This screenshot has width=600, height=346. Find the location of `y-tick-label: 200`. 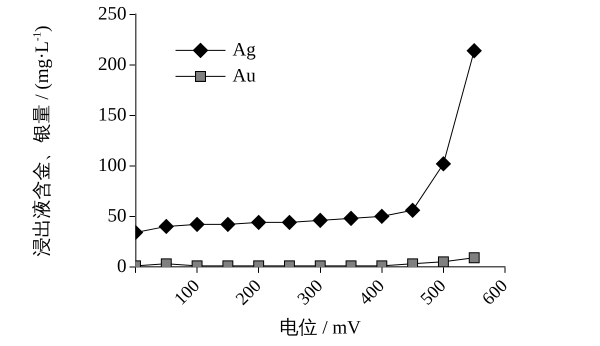

y-tick-label: 200 is located at coordinates (112, 64).